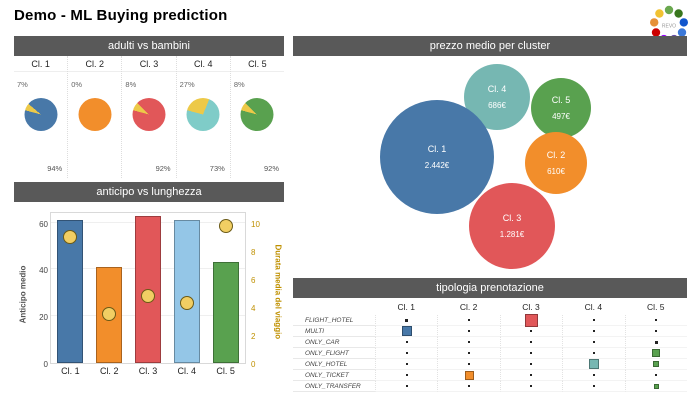  What do you see at coordinates (669, 24) in the screenshot?
I see `logo-petals` at bounding box center [669, 24].